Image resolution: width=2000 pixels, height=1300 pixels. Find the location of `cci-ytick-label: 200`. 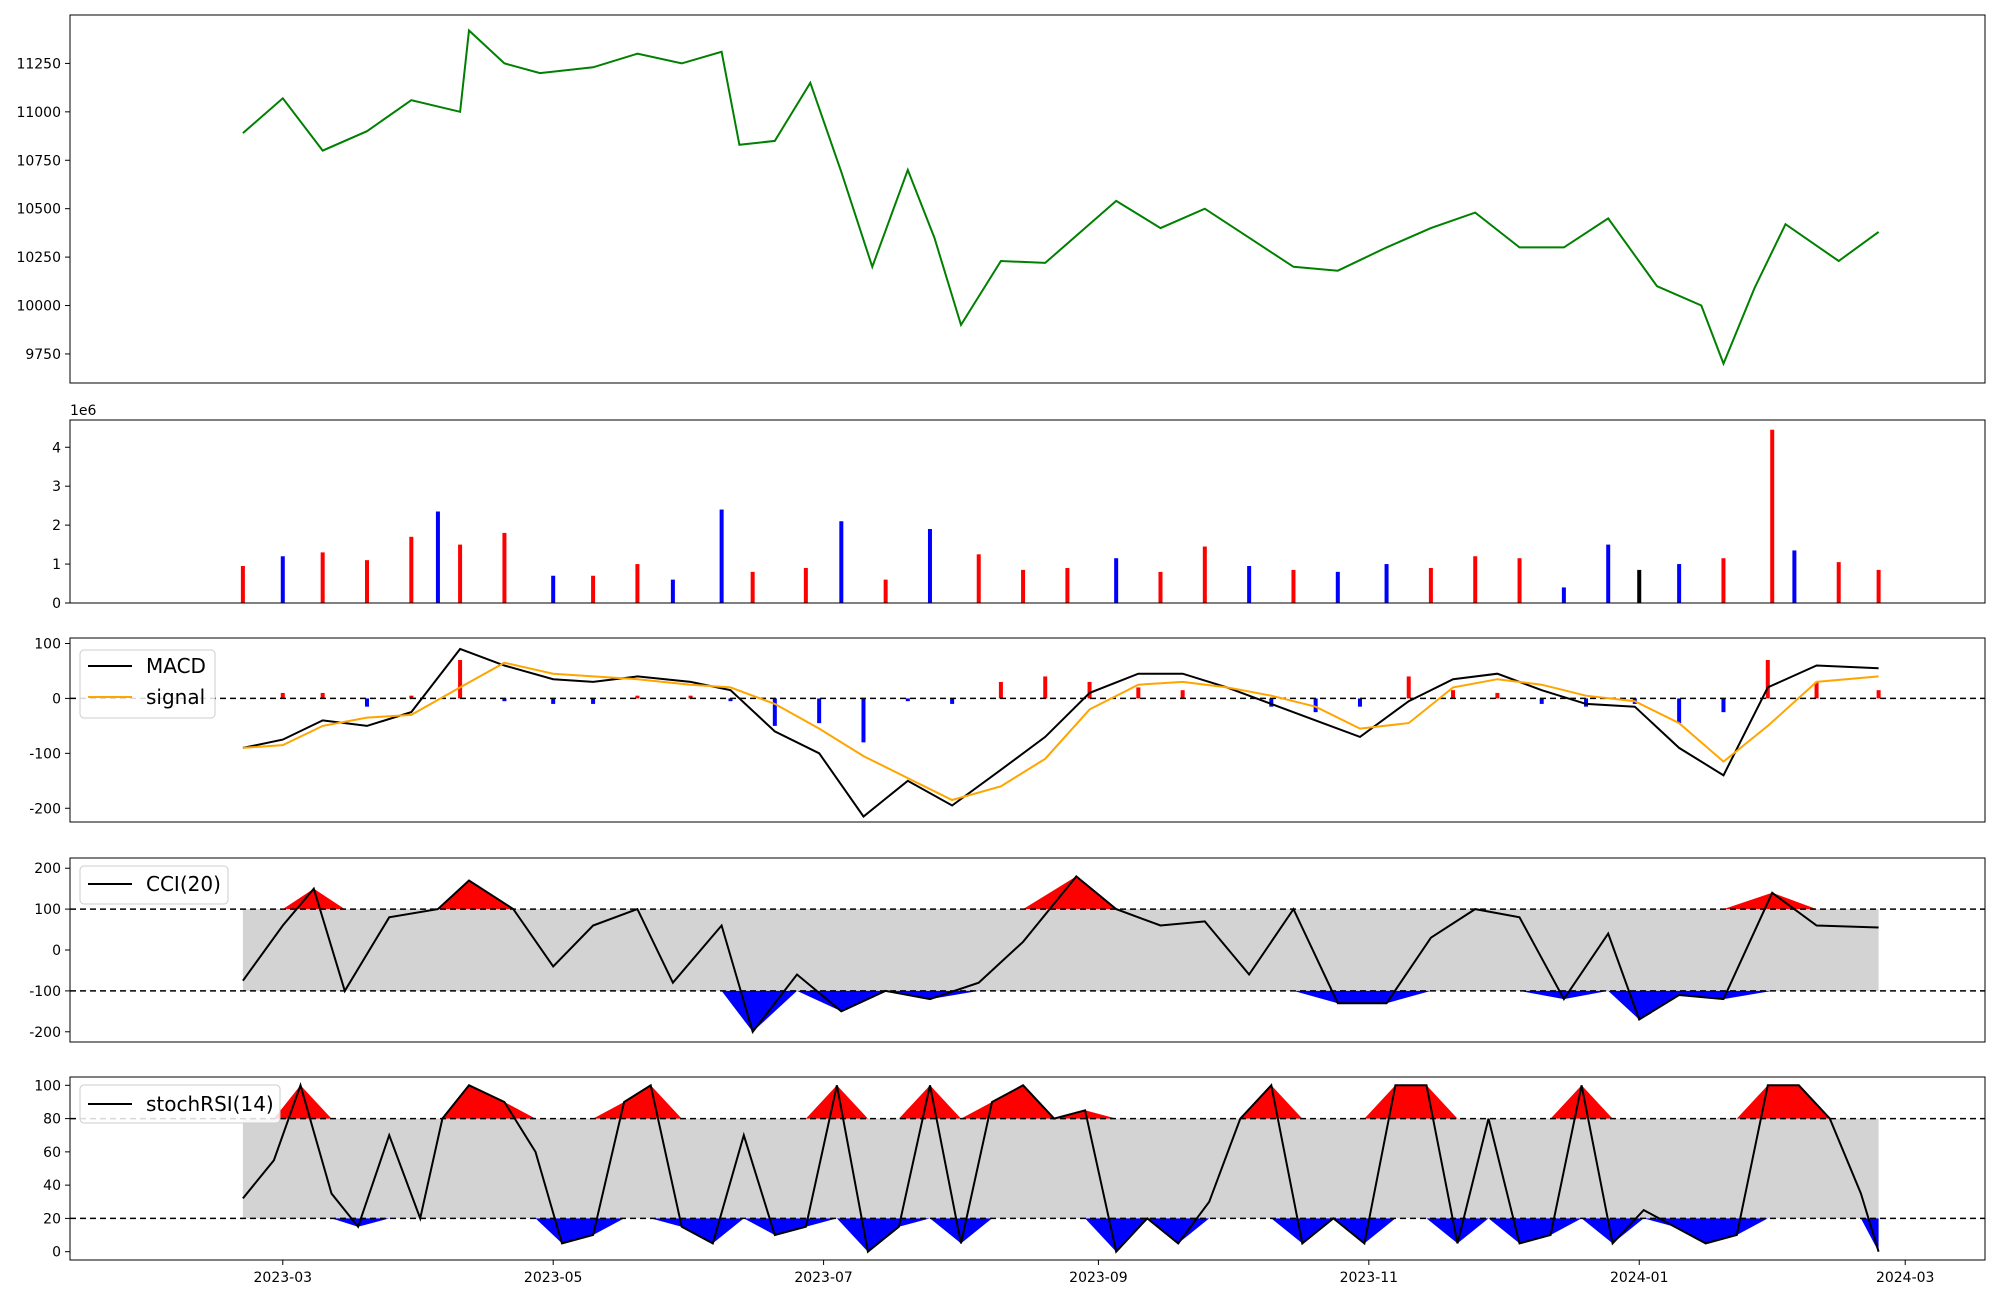

cci-ytick-label: 200 is located at coordinates (47, 869).